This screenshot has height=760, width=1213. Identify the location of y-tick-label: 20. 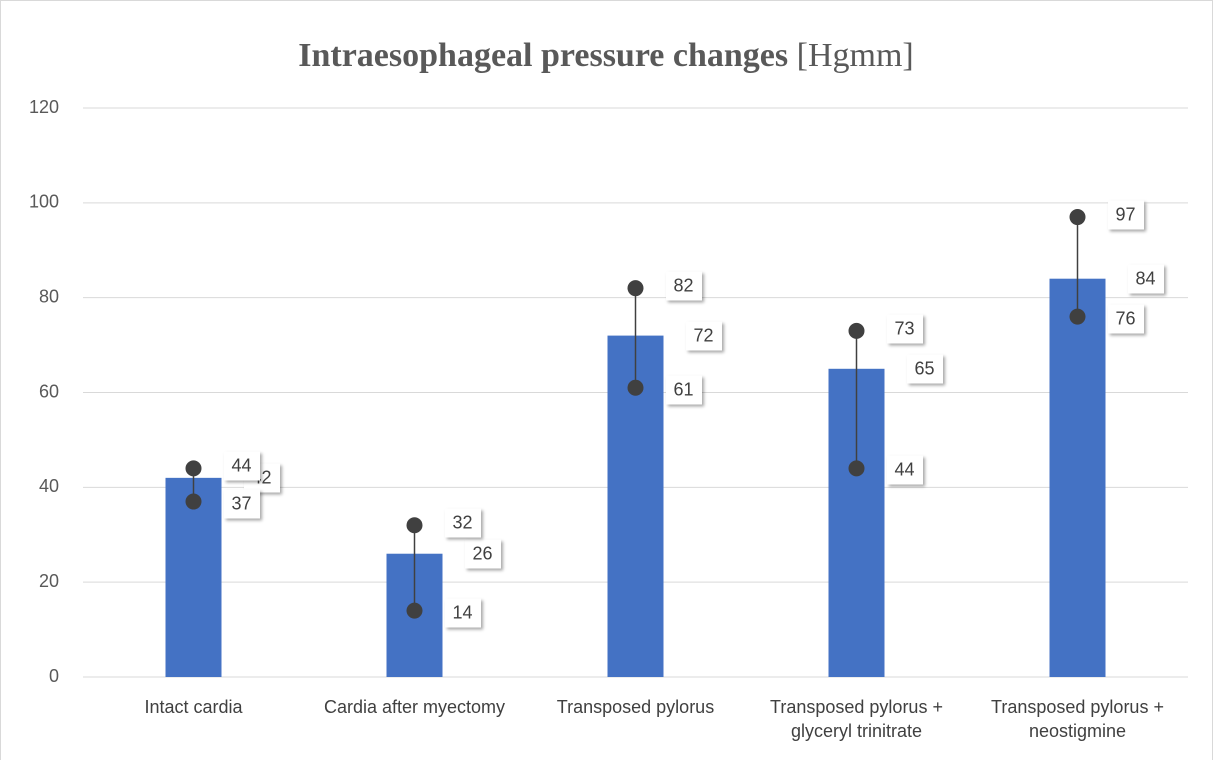
(49, 581).